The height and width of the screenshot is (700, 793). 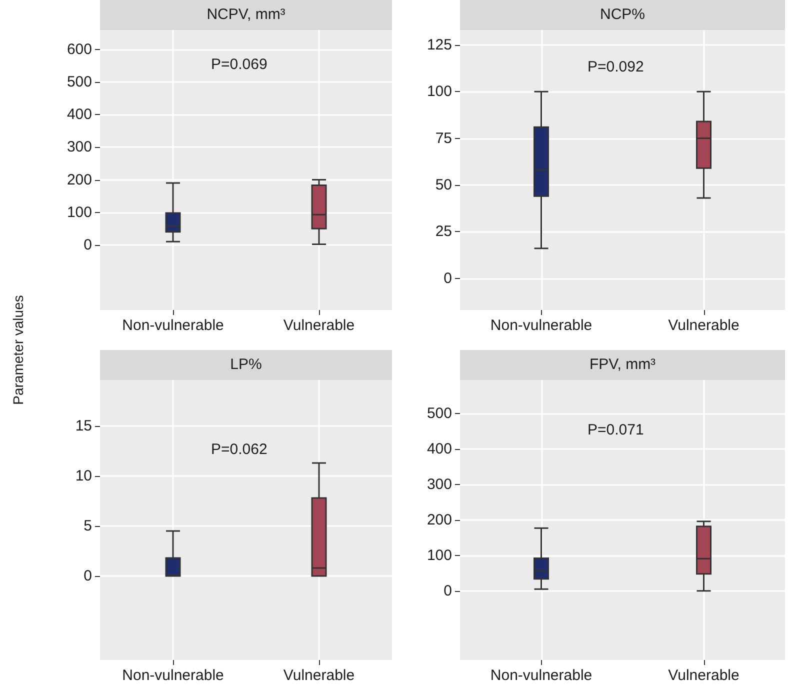 What do you see at coordinates (443, 185) in the screenshot?
I see `y-tick-label: 50` at bounding box center [443, 185].